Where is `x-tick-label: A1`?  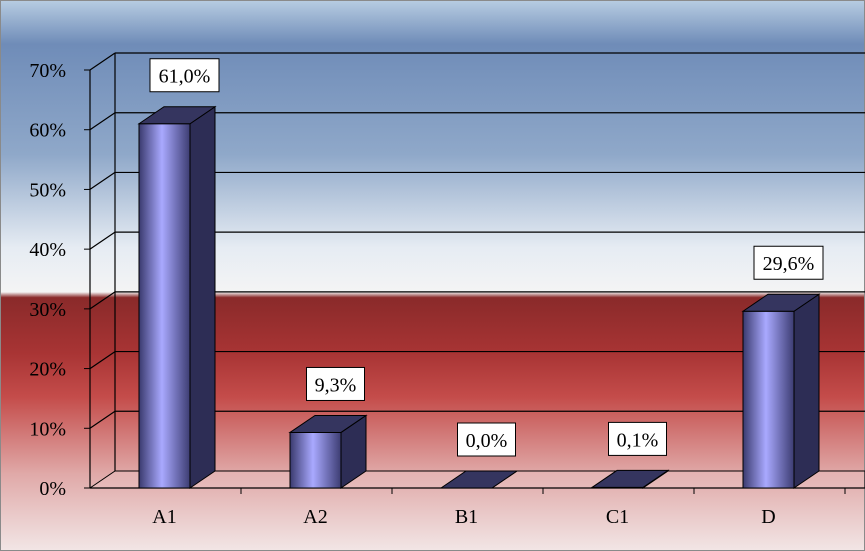
x-tick-label: A1 is located at coordinates (164, 517).